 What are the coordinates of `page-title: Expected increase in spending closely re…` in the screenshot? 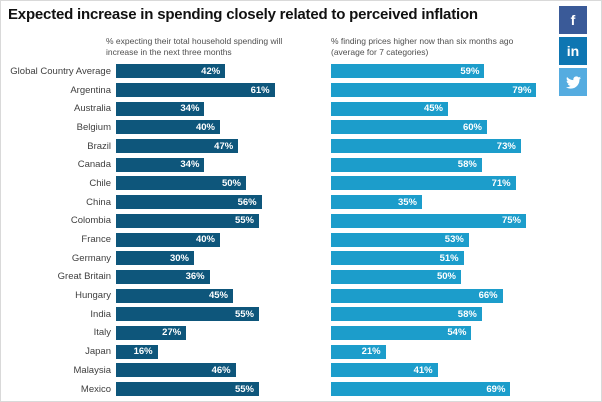 It's located at (243, 14).